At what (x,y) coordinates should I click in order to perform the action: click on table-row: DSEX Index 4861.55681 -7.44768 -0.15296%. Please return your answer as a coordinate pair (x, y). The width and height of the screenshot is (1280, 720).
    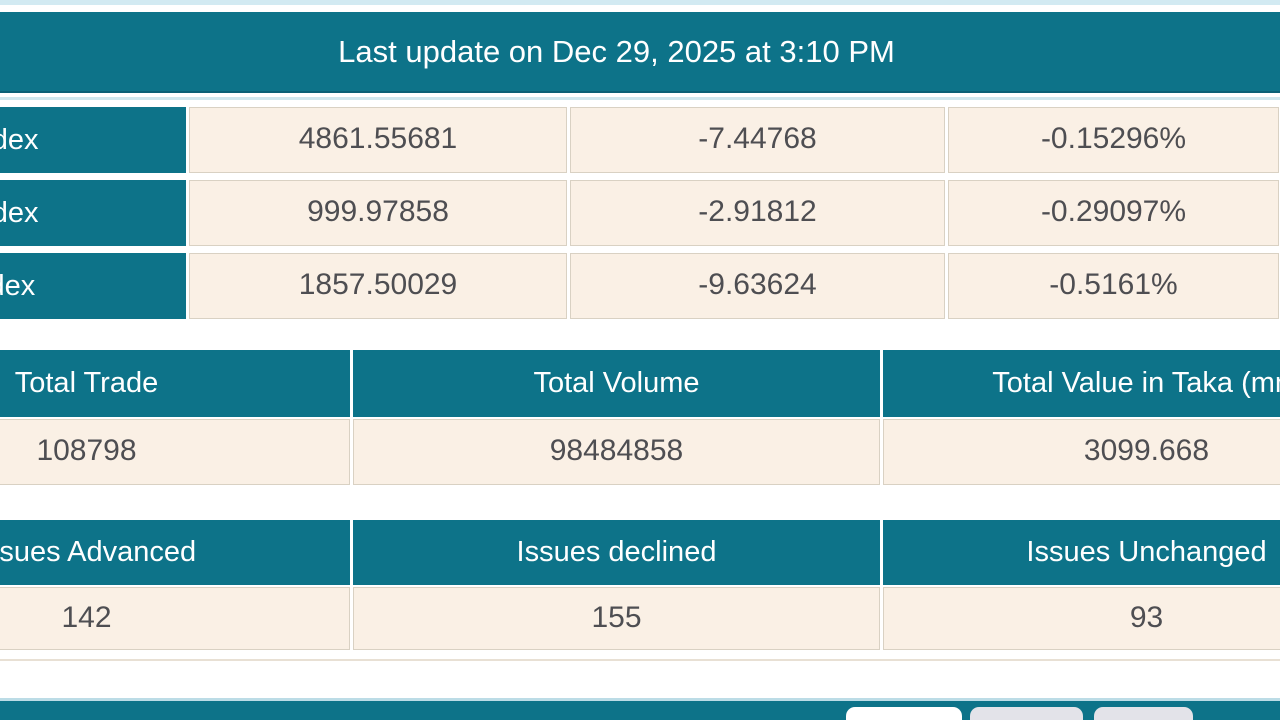
    Looking at the image, I should click on (640, 140).